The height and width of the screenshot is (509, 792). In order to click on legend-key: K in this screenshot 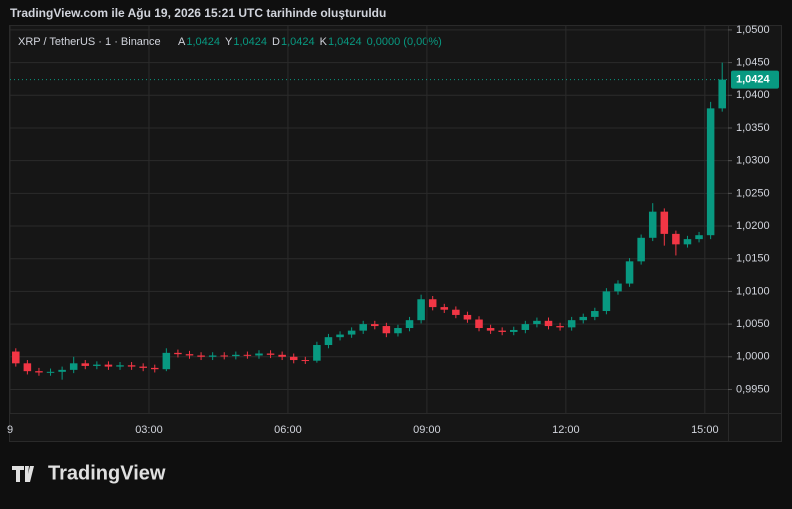, I will do `click(324, 42)`.